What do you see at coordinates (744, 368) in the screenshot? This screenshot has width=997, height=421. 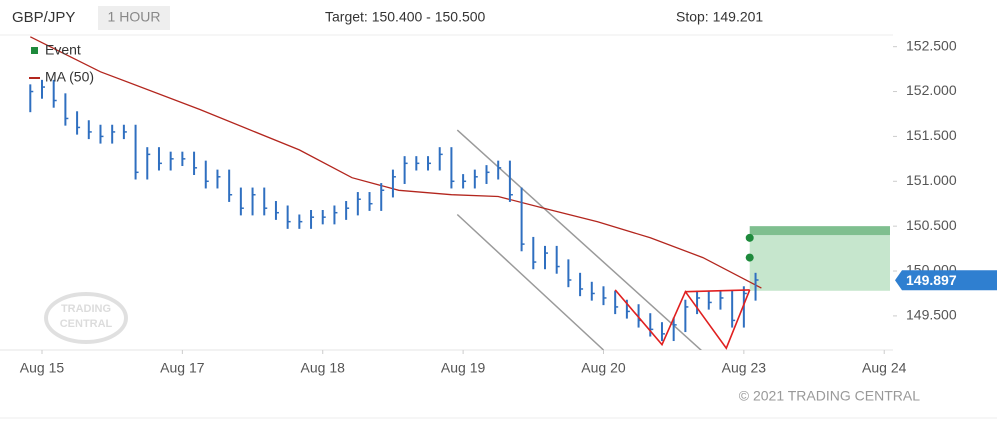 I see `x-tick-label: Aug 23` at bounding box center [744, 368].